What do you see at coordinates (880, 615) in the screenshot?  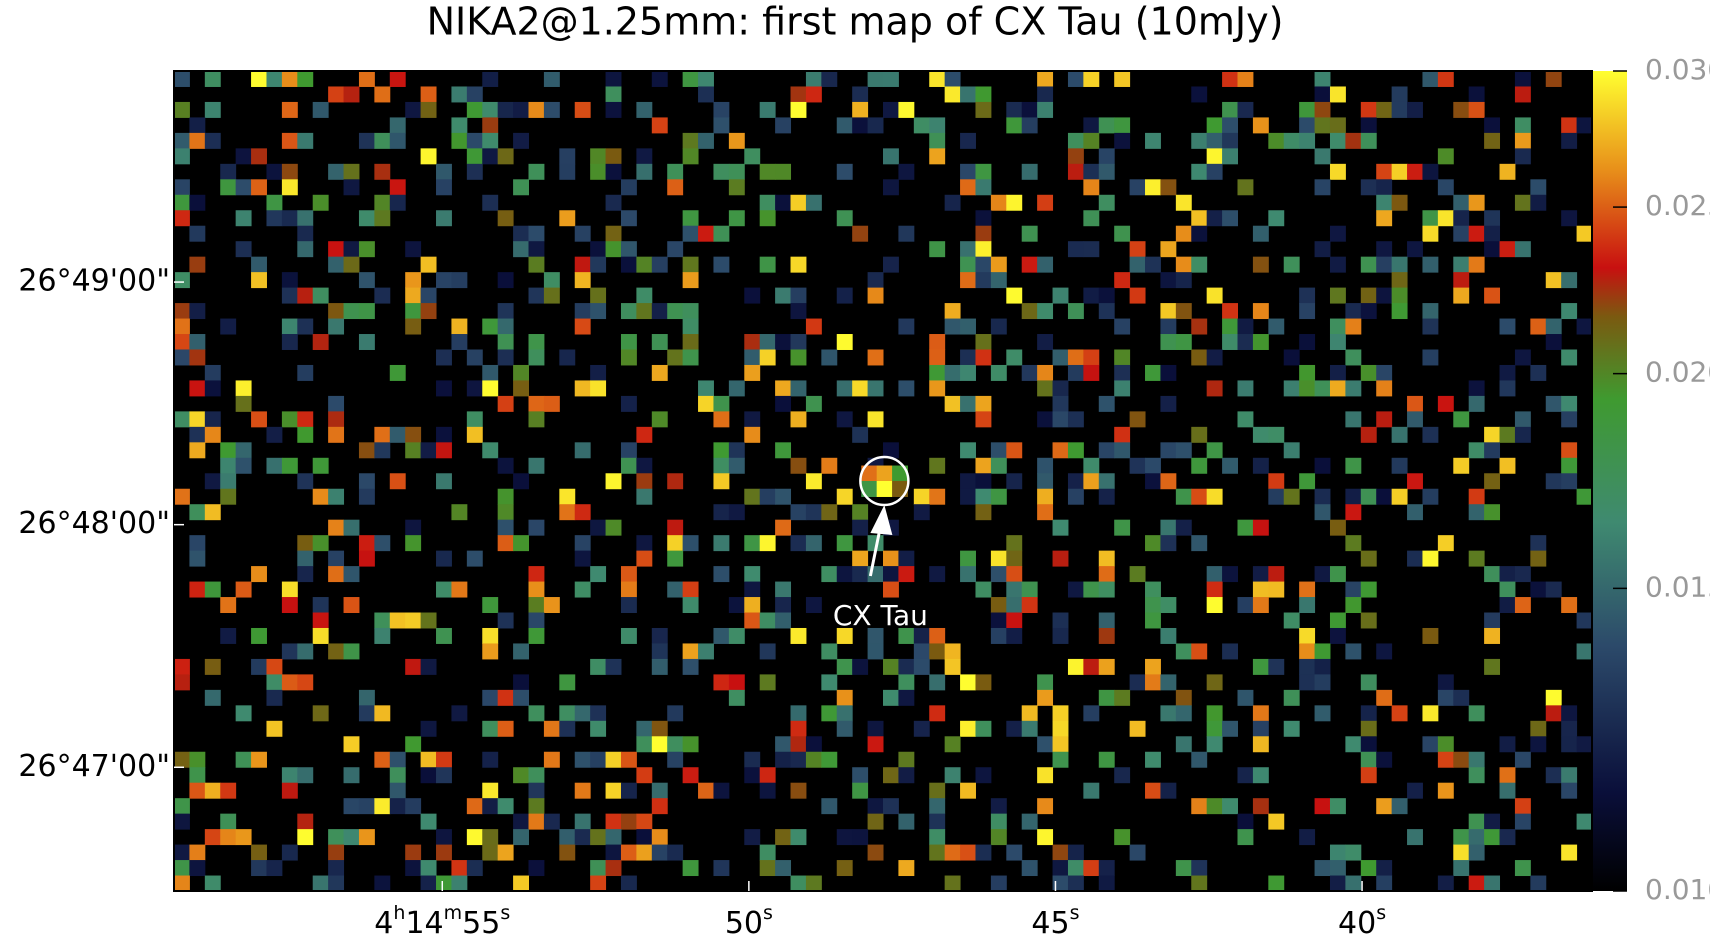 I see `annotation-label: CX Tau` at bounding box center [880, 615].